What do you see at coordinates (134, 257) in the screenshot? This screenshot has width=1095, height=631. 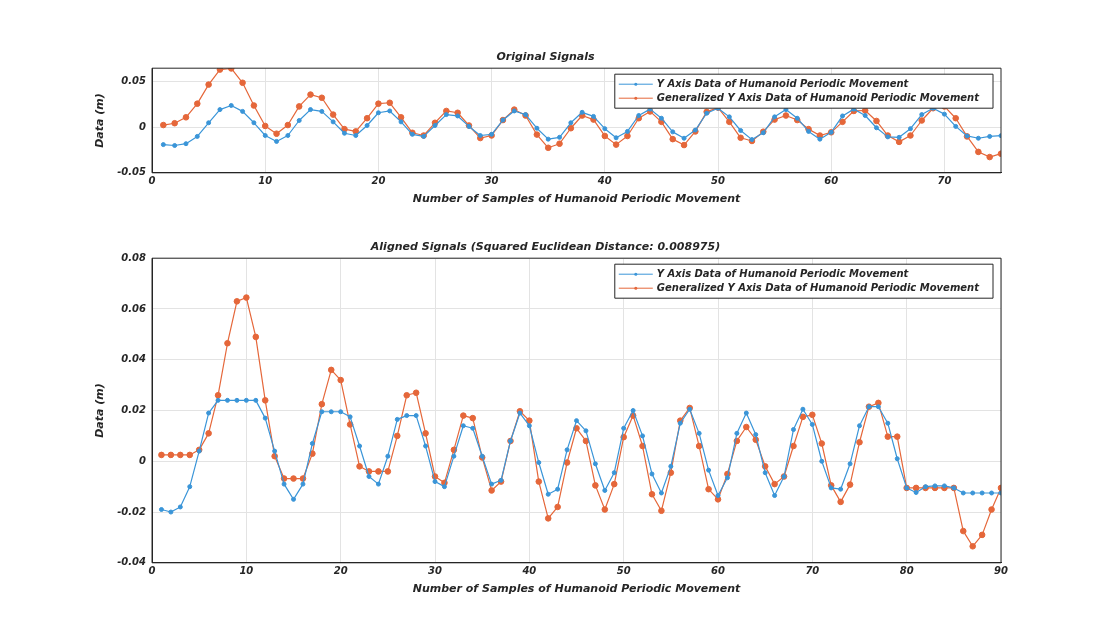 I see `y-tick-label: 0.08` at bounding box center [134, 257].